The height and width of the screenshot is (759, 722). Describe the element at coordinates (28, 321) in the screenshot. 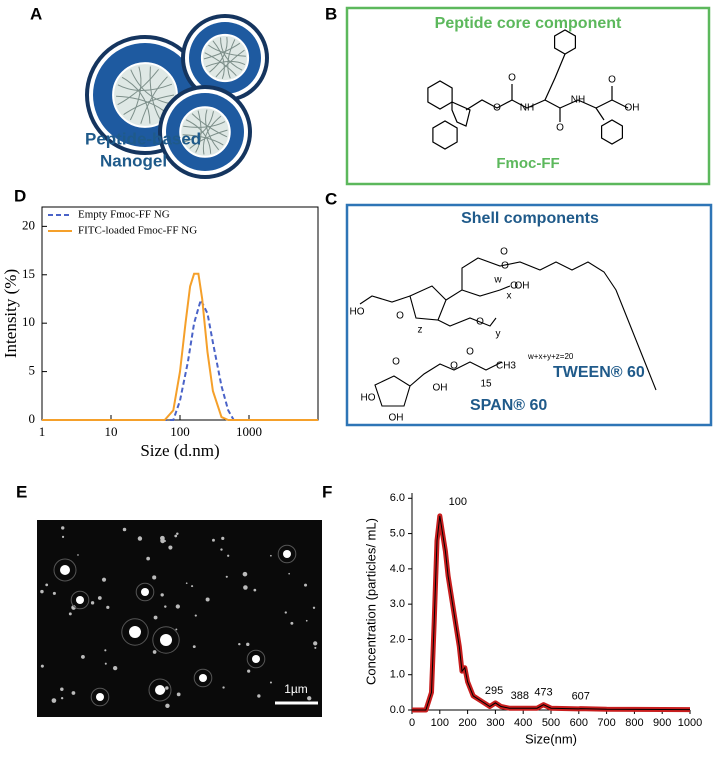

I see `y-tick-label: 10` at that location.